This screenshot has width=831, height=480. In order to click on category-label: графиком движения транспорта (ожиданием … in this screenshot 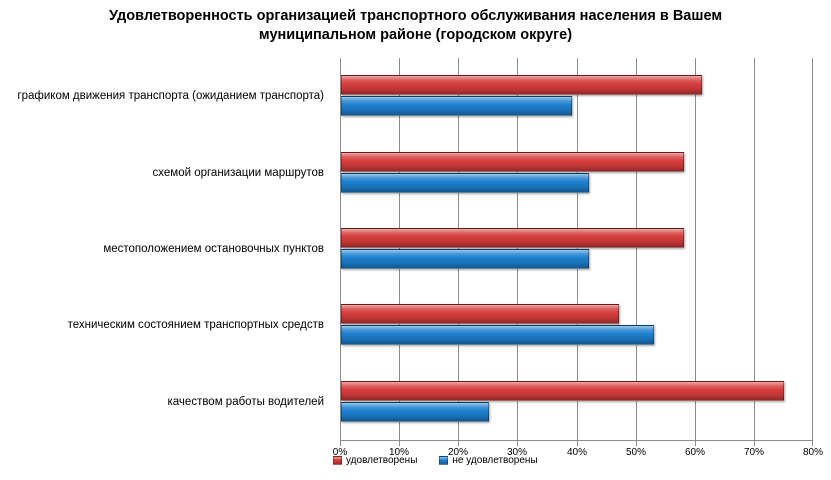, I will do `click(170, 96)`.